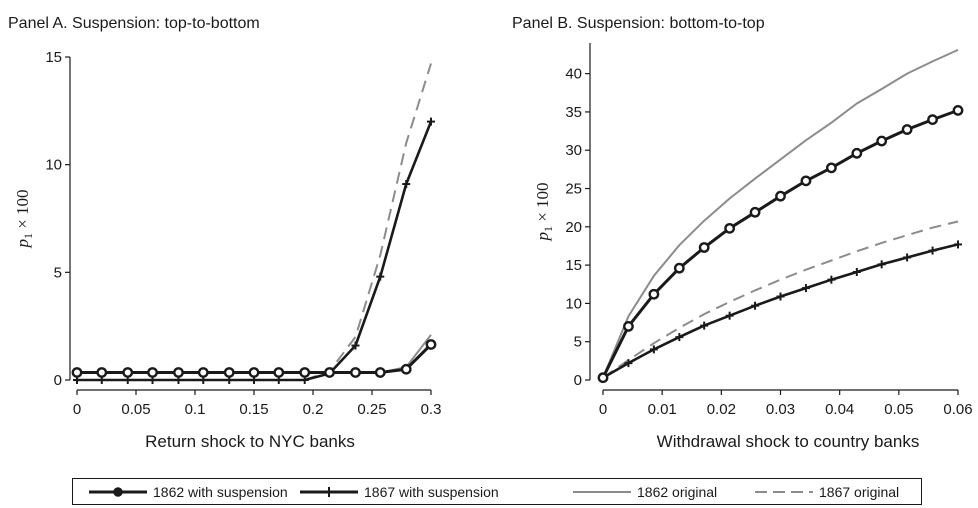 The height and width of the screenshot is (508, 978). What do you see at coordinates (957, 409) in the screenshot?
I see `panel-b-x-tick-label: 0.06` at bounding box center [957, 409].